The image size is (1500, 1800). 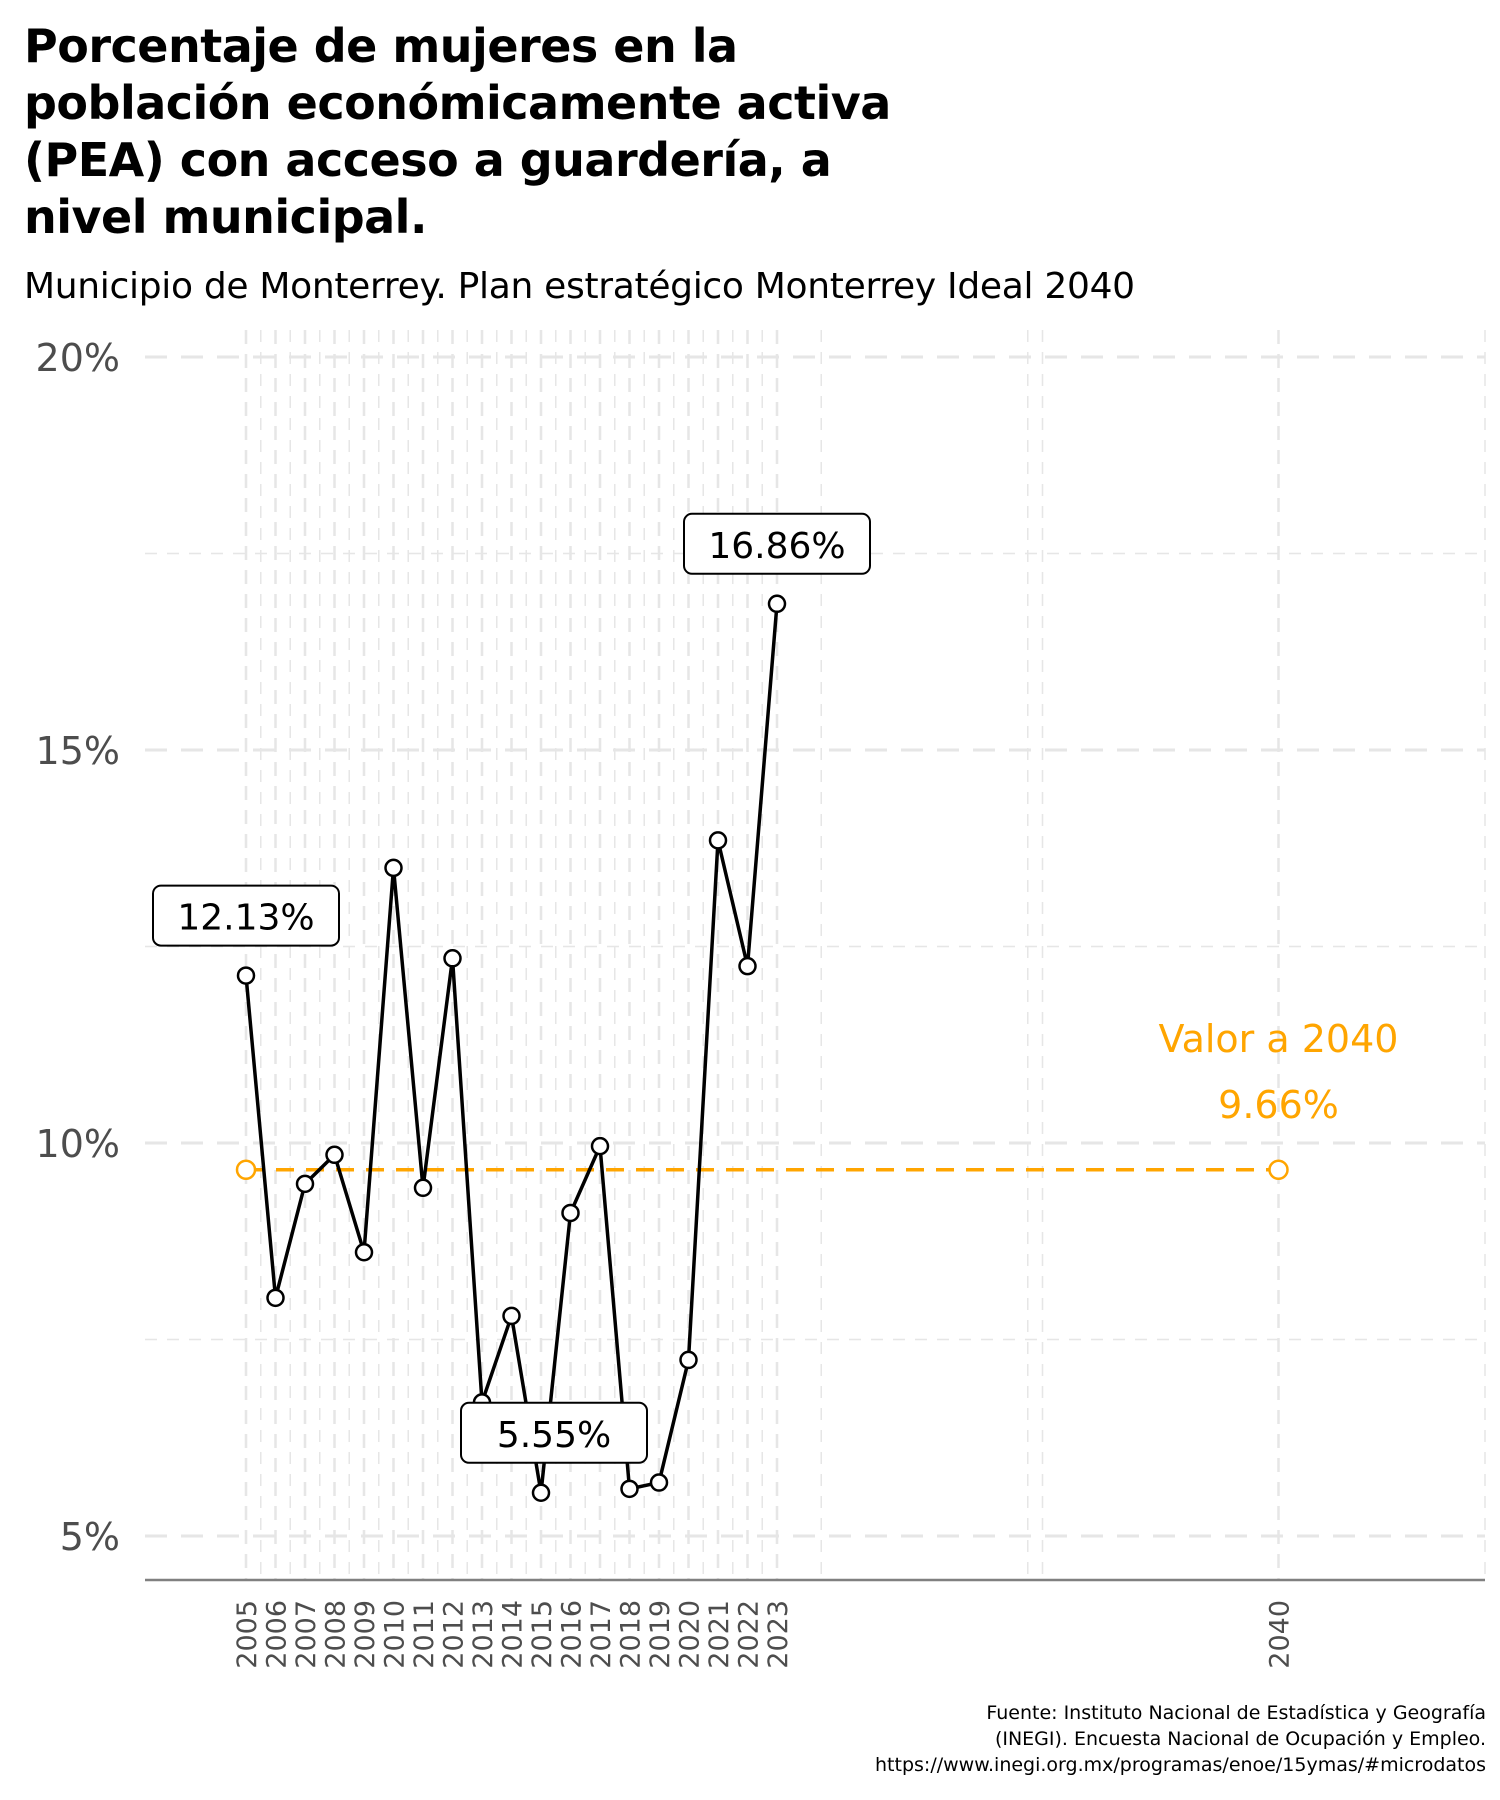 I want to click on x-tick-label: 2007, so click(x=306, y=1634).